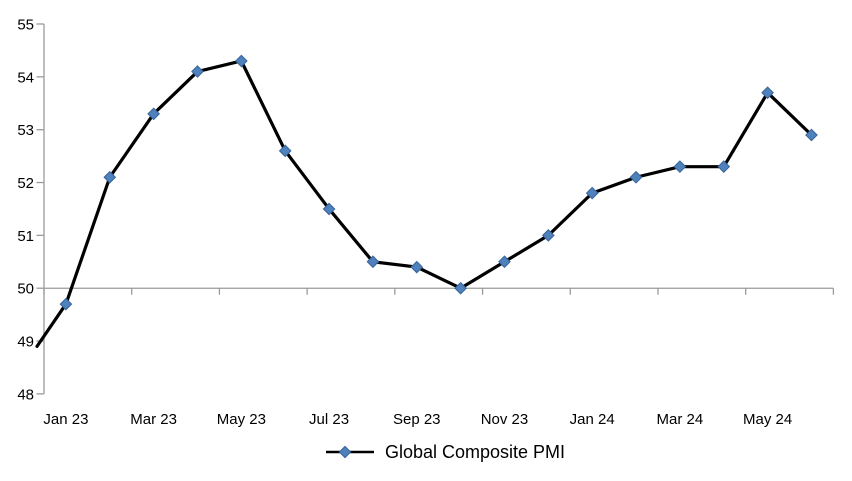 Image resolution: width=852 pixels, height=481 pixels. What do you see at coordinates (65, 419) in the screenshot?
I see `x-tick-label: Jan 23` at bounding box center [65, 419].